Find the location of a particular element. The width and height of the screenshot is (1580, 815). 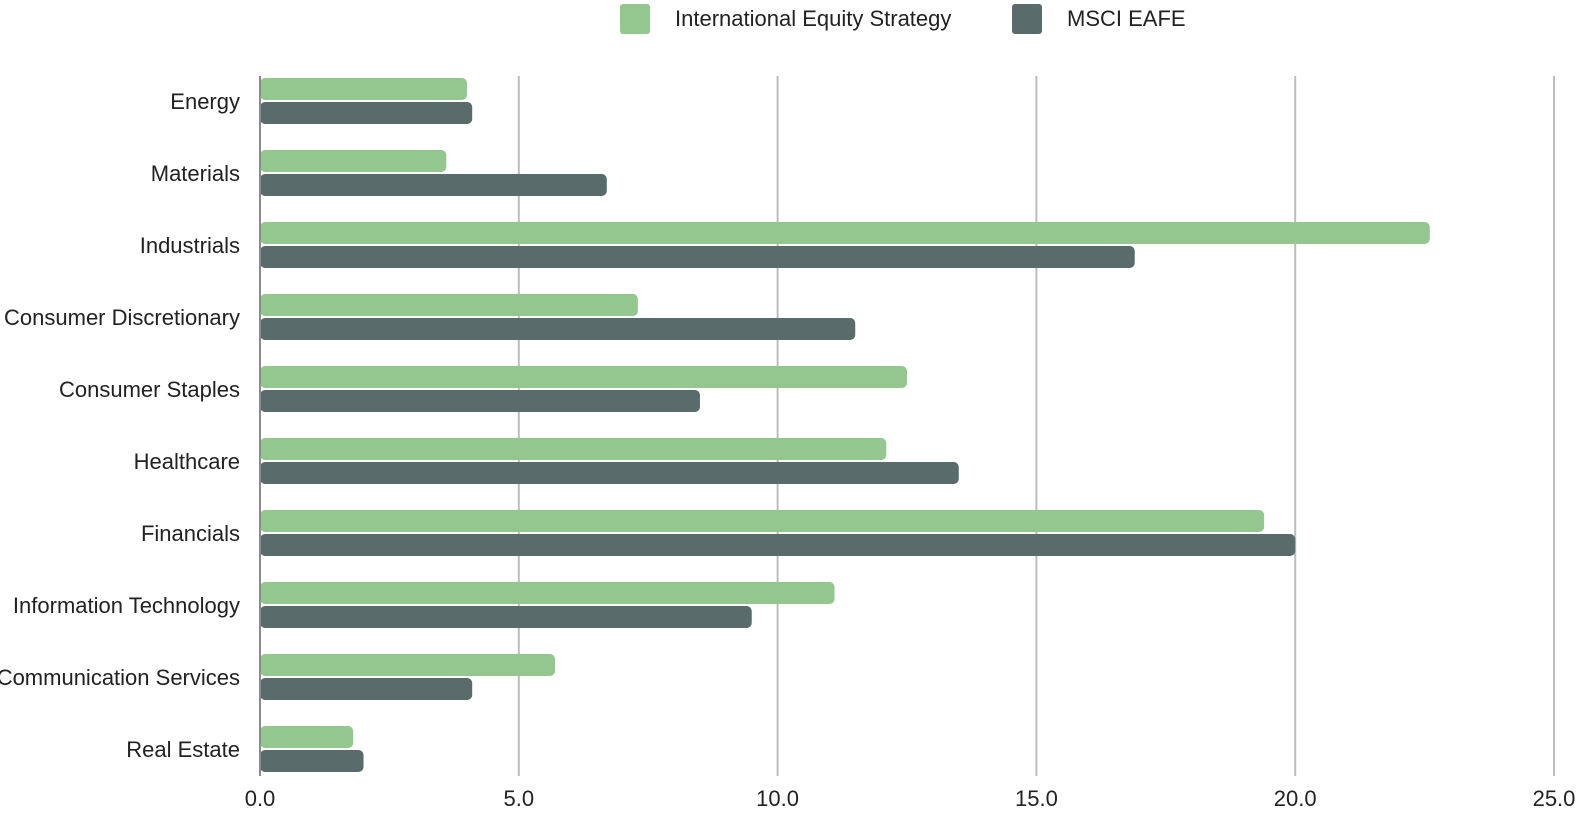

legend-item-benchmark: MSCI EAFE is located at coordinates (1099, 19).